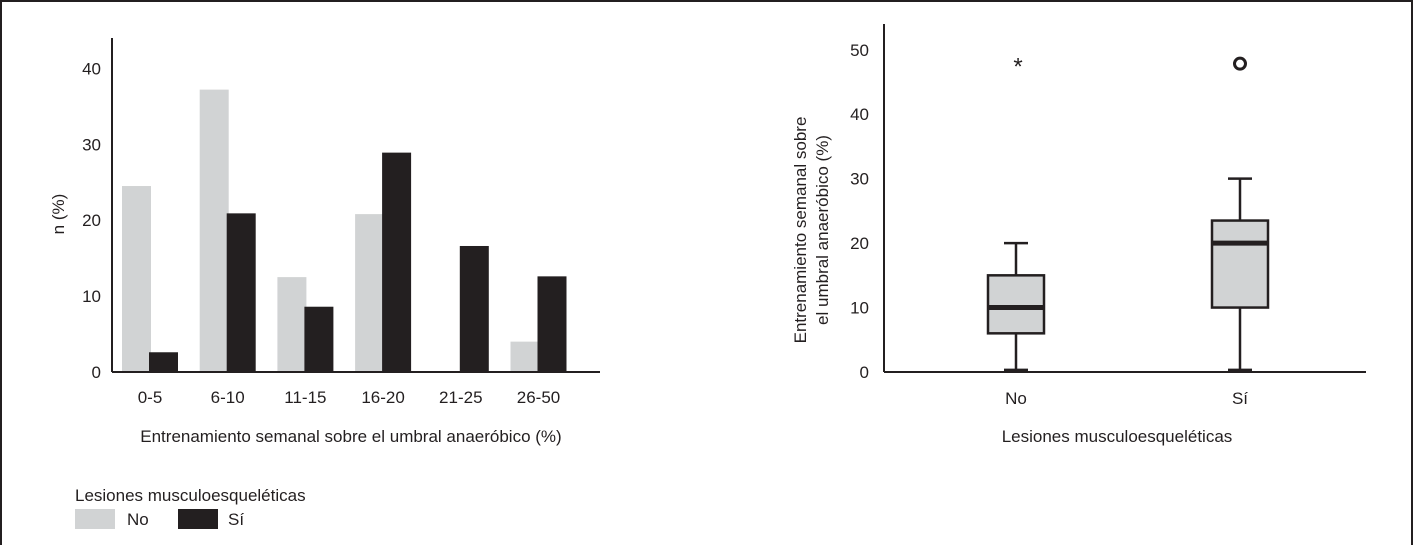 Image resolution: width=1414 pixels, height=545 pixels. I want to click on box-marks: *, so click(1128, 213).